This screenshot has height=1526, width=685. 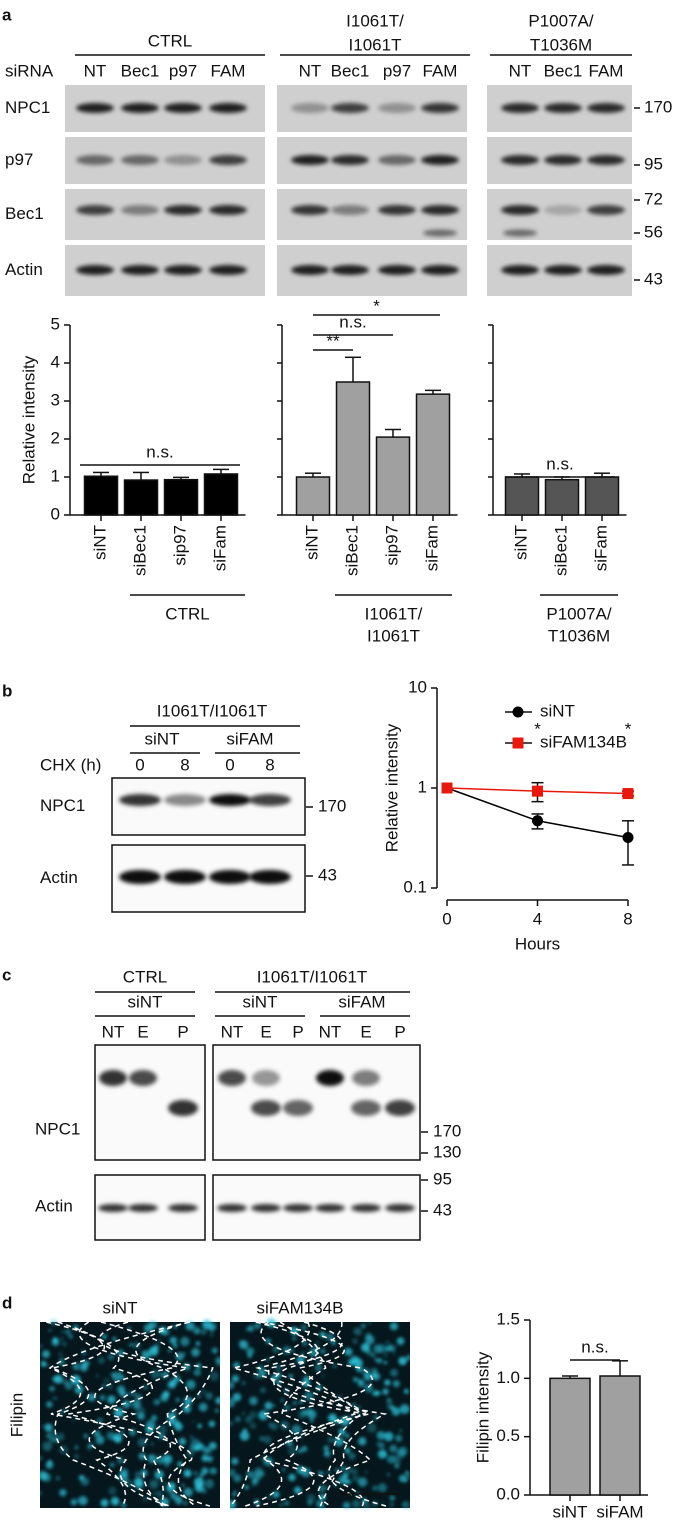 I want to click on group-title: I1061T/I1061T, so click(x=312, y=976).